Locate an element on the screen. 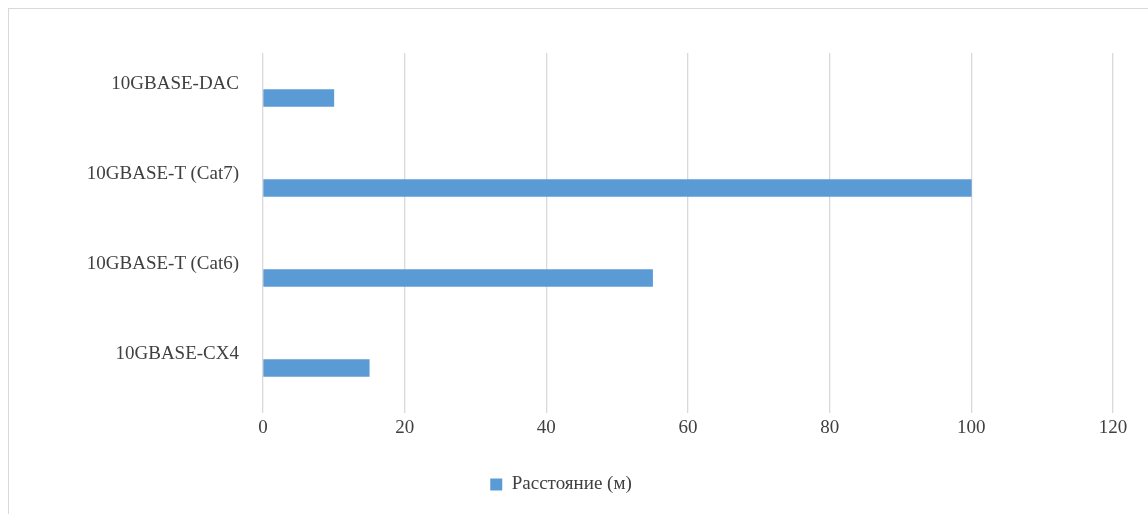  x-tick-label: 120 is located at coordinates (1113, 427).